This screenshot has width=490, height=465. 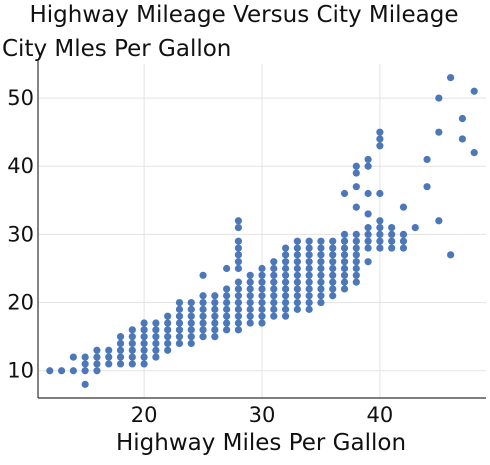 I want to click on x-axis-title: Highway Miles Per Gallon, so click(x=261, y=443).